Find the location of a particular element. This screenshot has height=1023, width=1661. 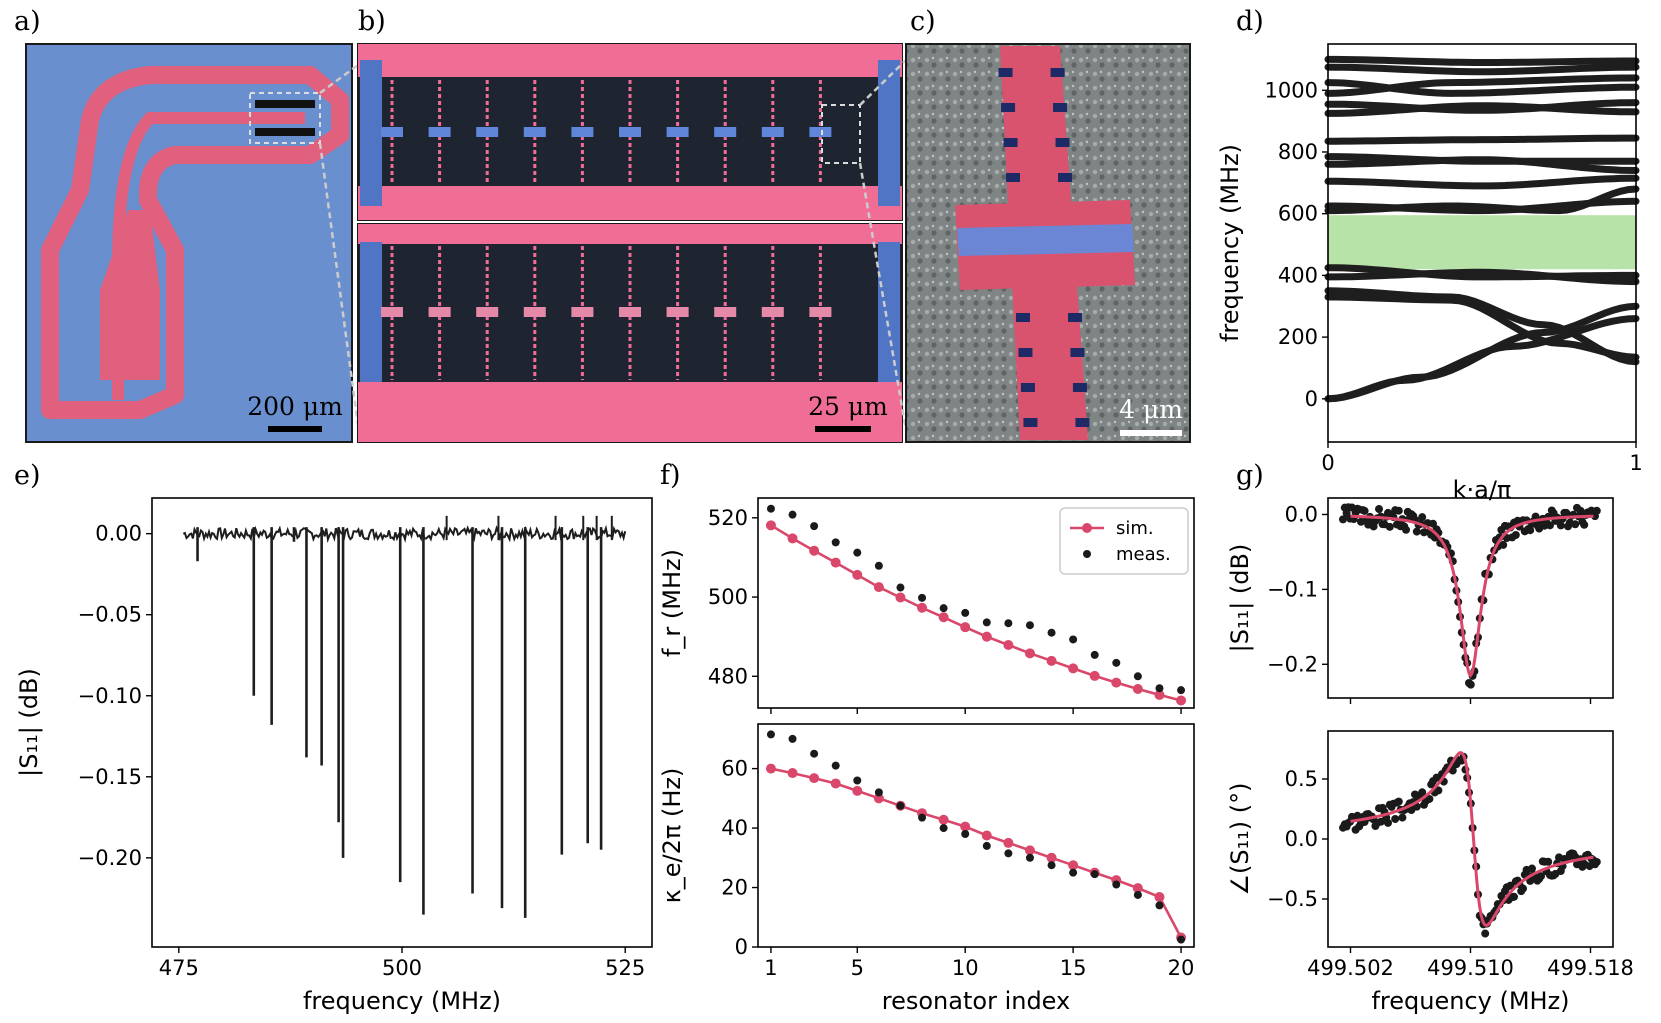

y-axis-label: |S₁₁| (dB) is located at coordinates (29, 722).